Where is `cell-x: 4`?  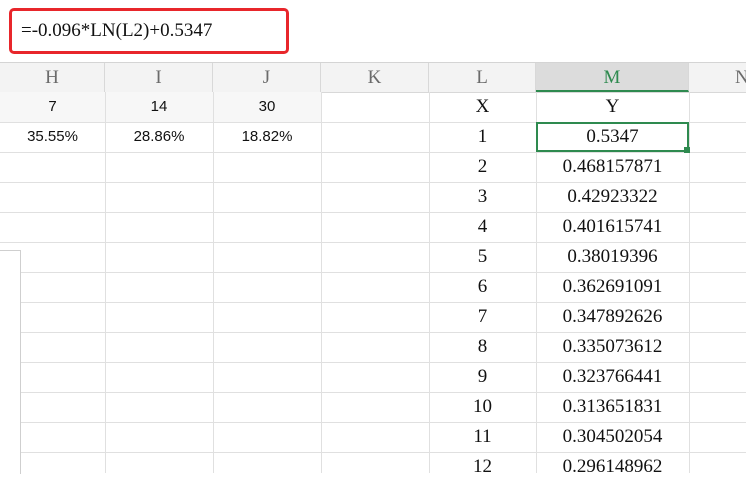
cell-x: 4 is located at coordinates (482, 226).